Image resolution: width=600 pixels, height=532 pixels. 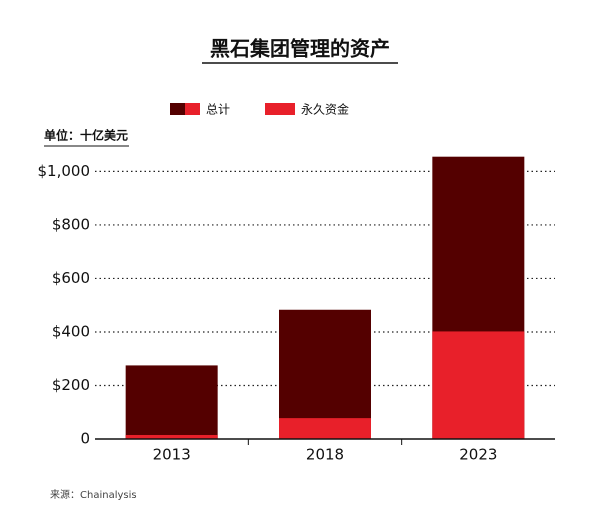 I want to click on y-tick-label: $800, so click(x=71, y=224).